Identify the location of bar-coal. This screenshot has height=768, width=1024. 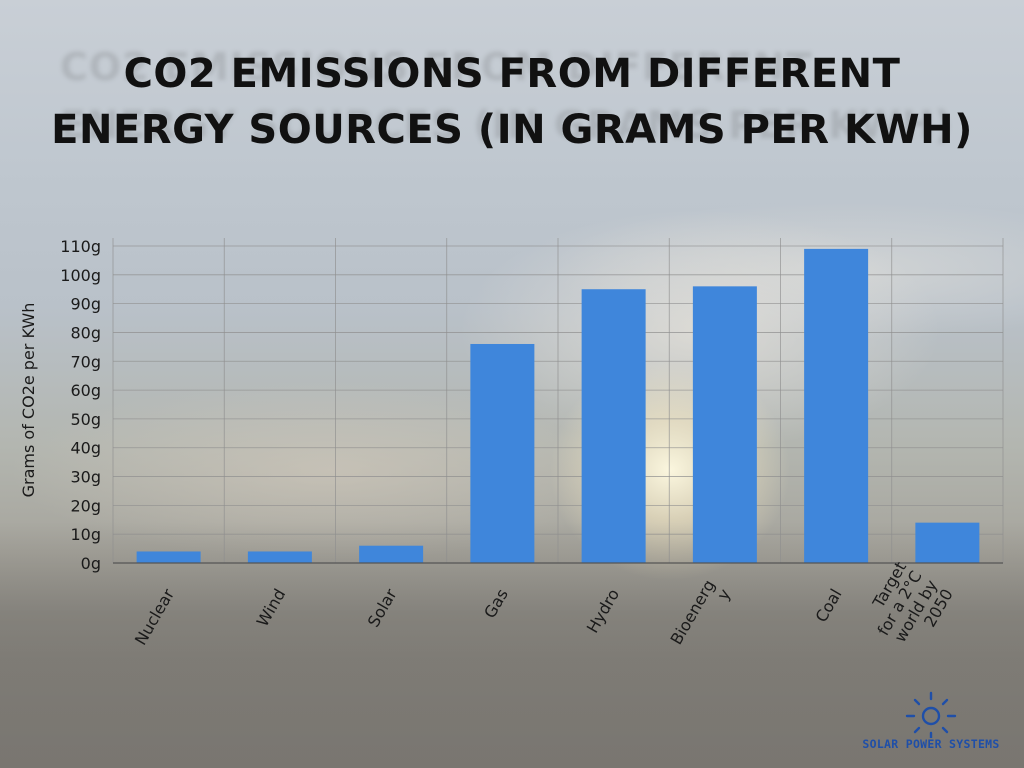
(836, 405).